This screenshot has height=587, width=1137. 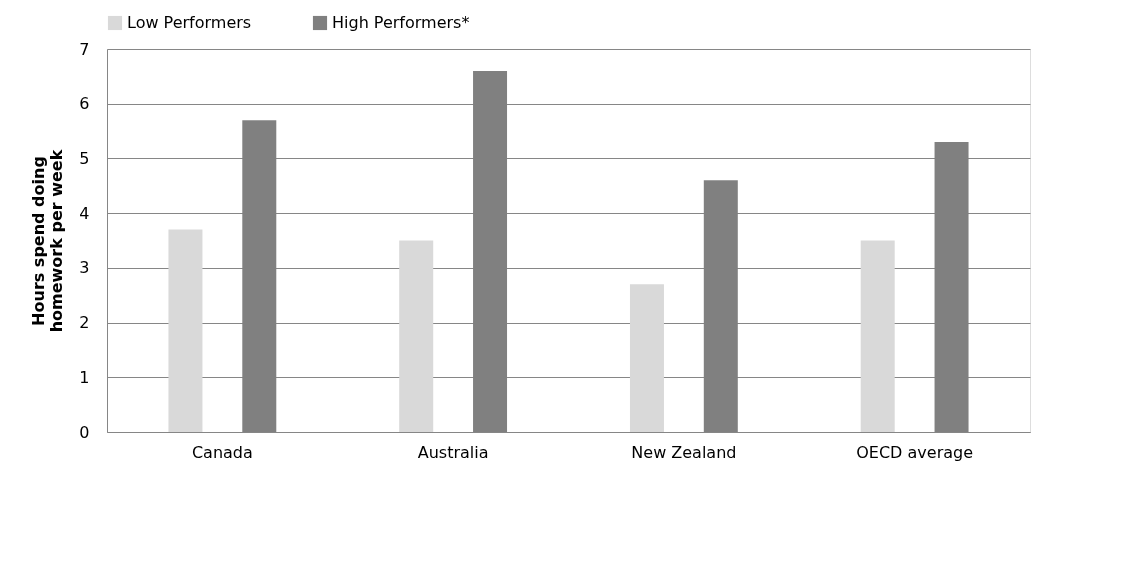 I want to click on y-tick-label: 5, so click(x=84, y=158).